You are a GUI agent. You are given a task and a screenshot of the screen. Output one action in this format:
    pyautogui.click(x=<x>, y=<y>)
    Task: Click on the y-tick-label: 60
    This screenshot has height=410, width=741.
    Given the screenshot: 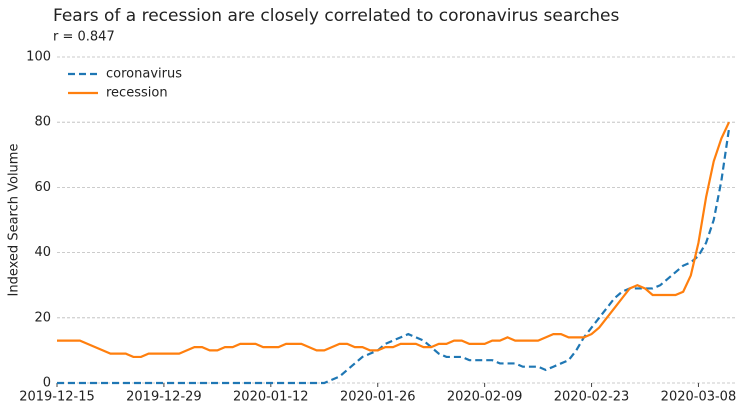 What is the action you would take?
    pyautogui.click(x=42, y=187)
    